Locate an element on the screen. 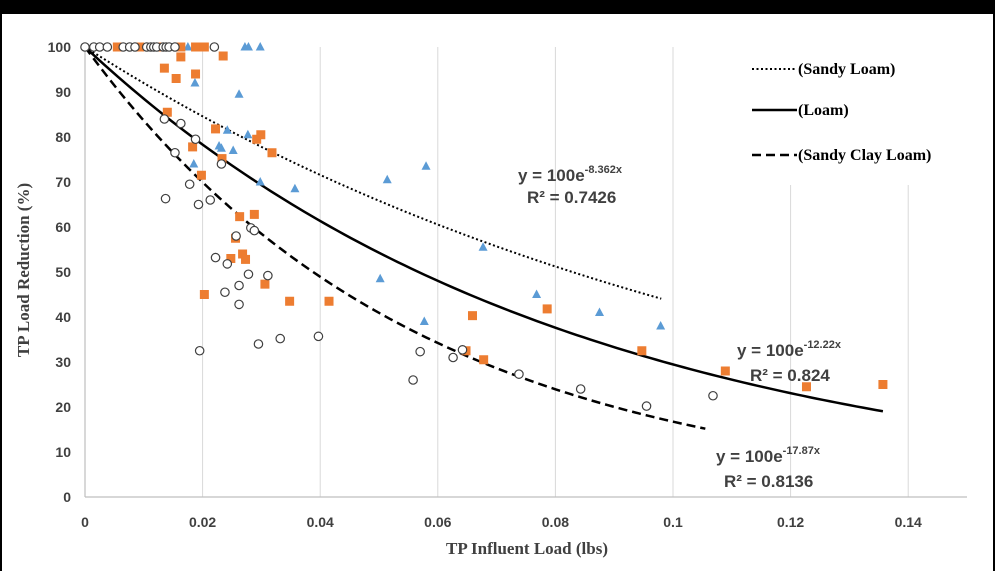 This screenshot has width=995, height=571. y-tick-label: 0 is located at coordinates (67, 497).